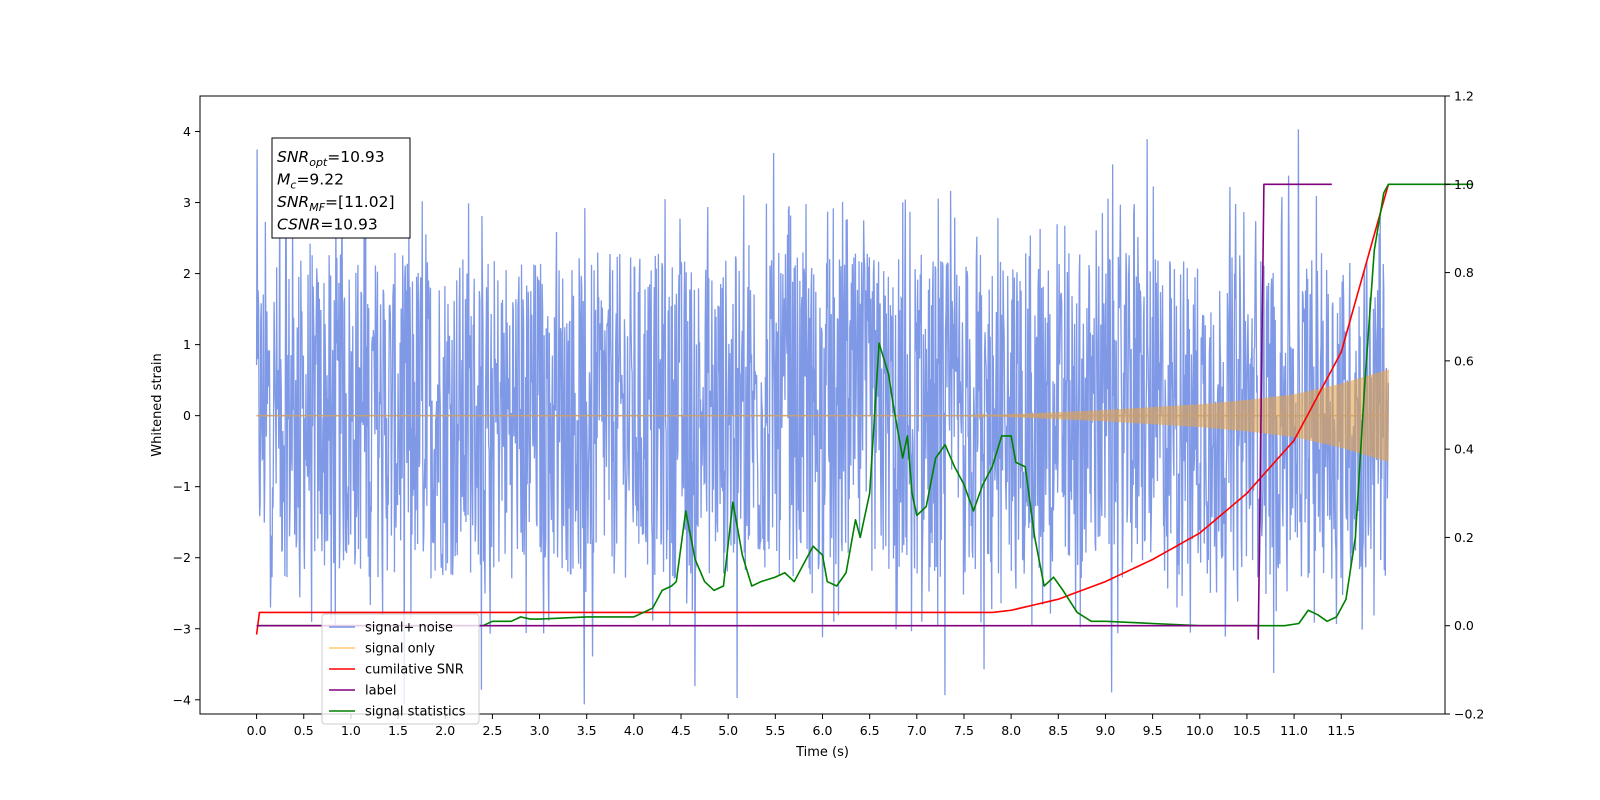  I want to click on y-right-tick-label: 1.0, so click(1464, 184).